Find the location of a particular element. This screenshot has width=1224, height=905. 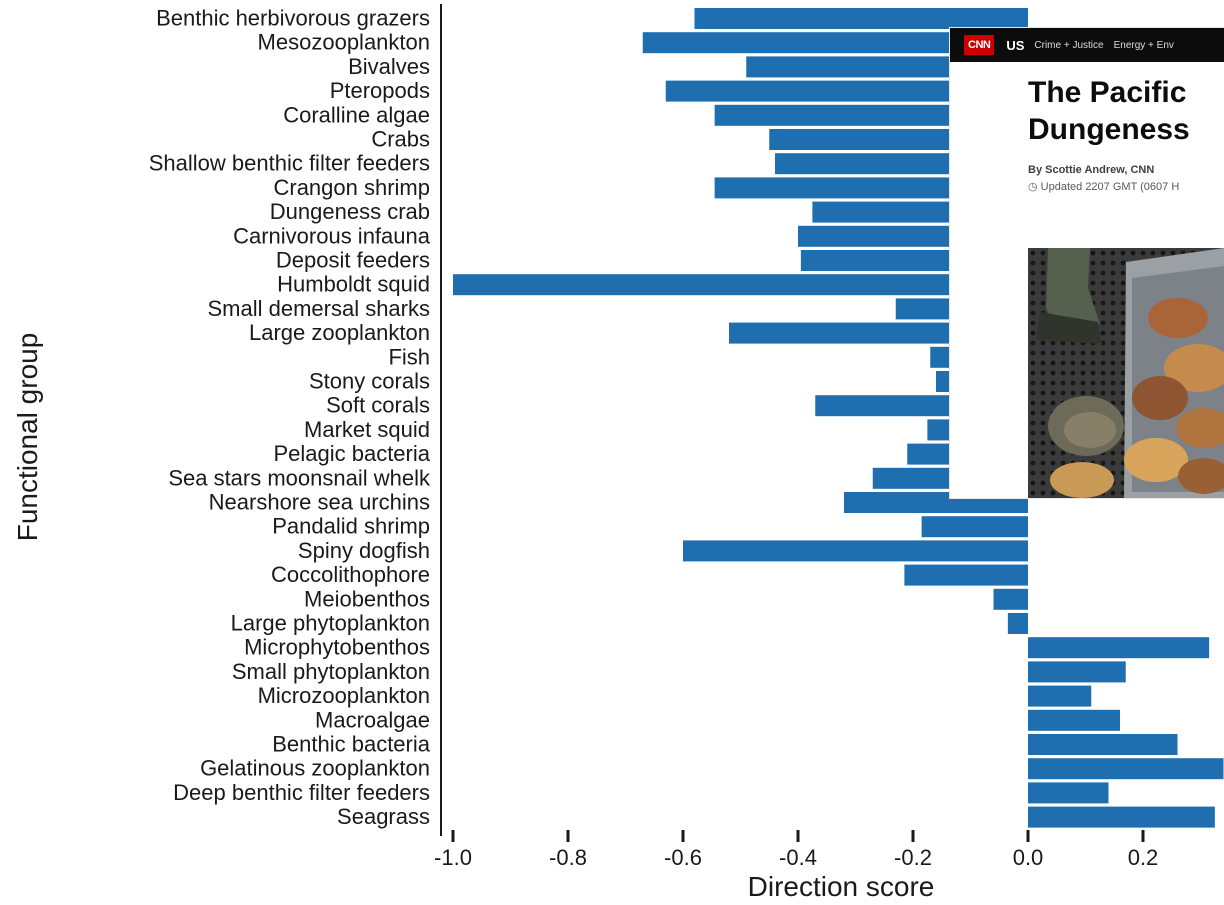

cnn-top-bar: CNN US Crime + Justice Energy + Env is located at coordinates (1087, 45).